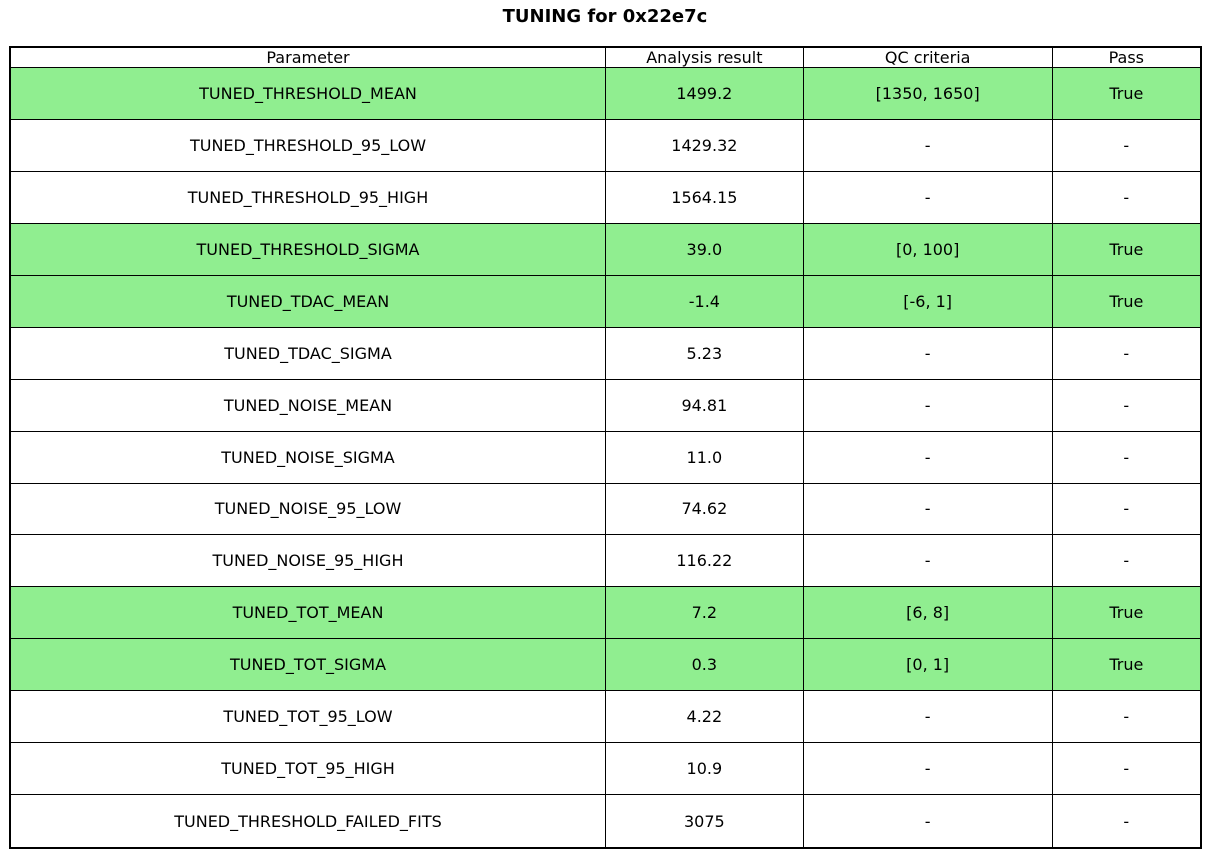 This screenshot has width=1210, height=858. Describe the element at coordinates (704, 613) in the screenshot. I see `analysis-result-cell: 7.2` at that location.